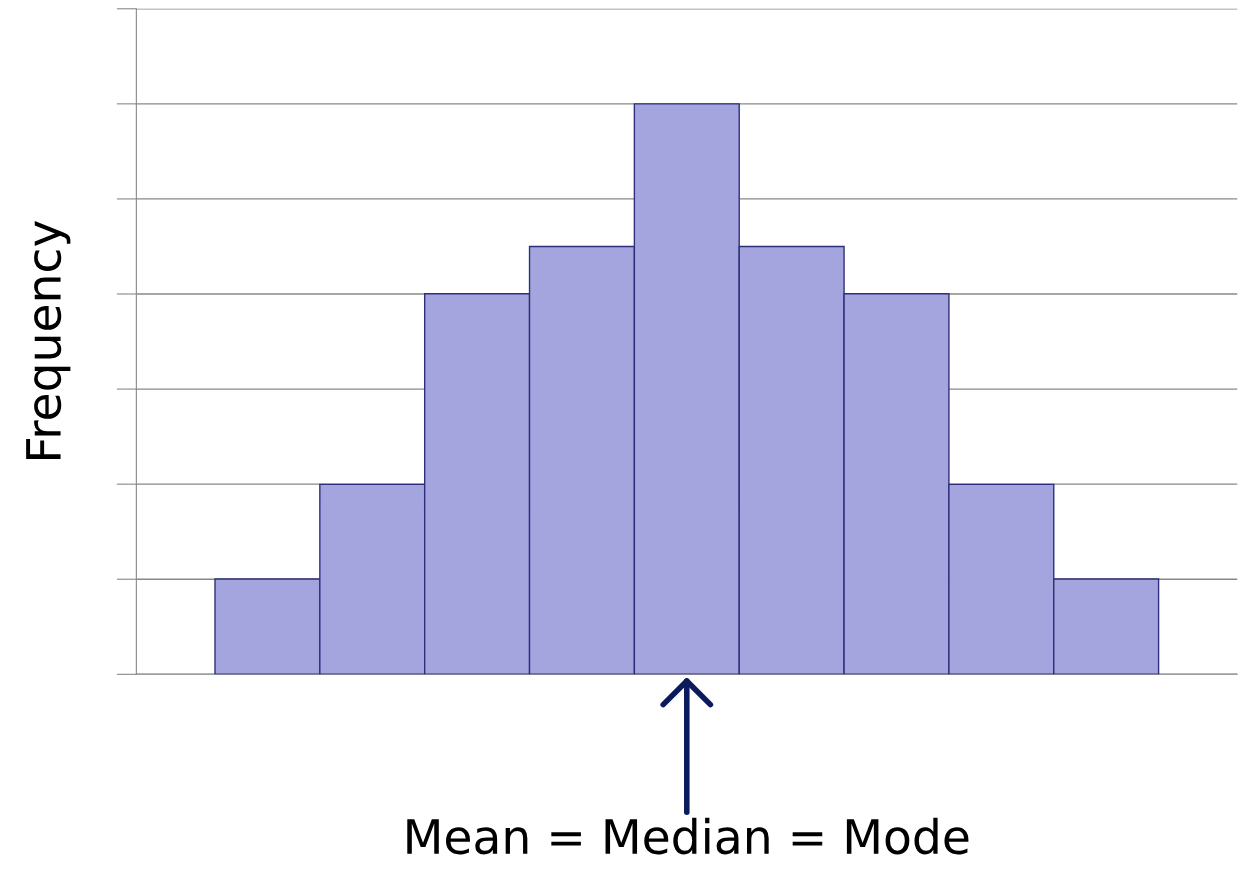 The width and height of the screenshot is (1251, 878). What do you see at coordinates (48, 339) in the screenshot?
I see `y-axis-title: Frequency` at bounding box center [48, 339].